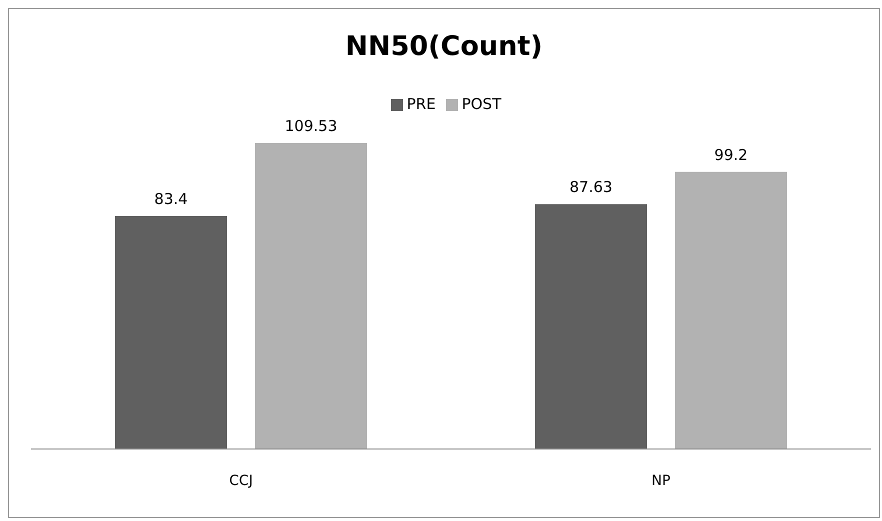 This screenshot has width=882, height=521. I want to click on x-tick-label: CCJ, so click(241, 480).